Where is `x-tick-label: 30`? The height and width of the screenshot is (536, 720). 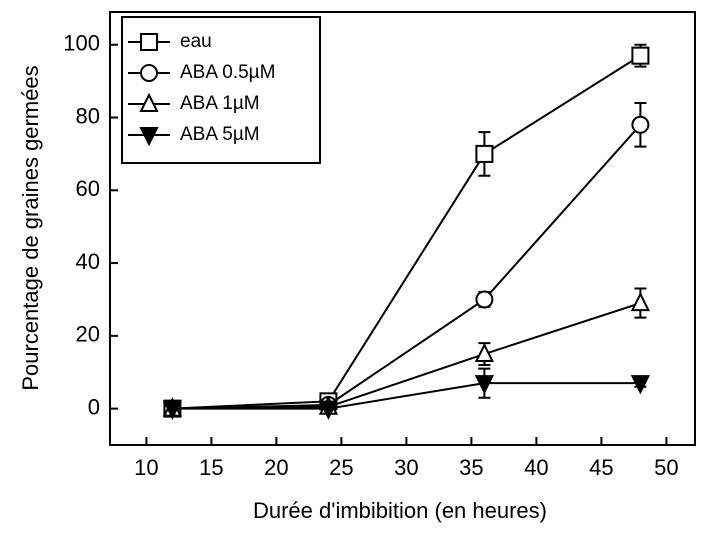
x-tick-label: 30 is located at coordinates (406, 467).